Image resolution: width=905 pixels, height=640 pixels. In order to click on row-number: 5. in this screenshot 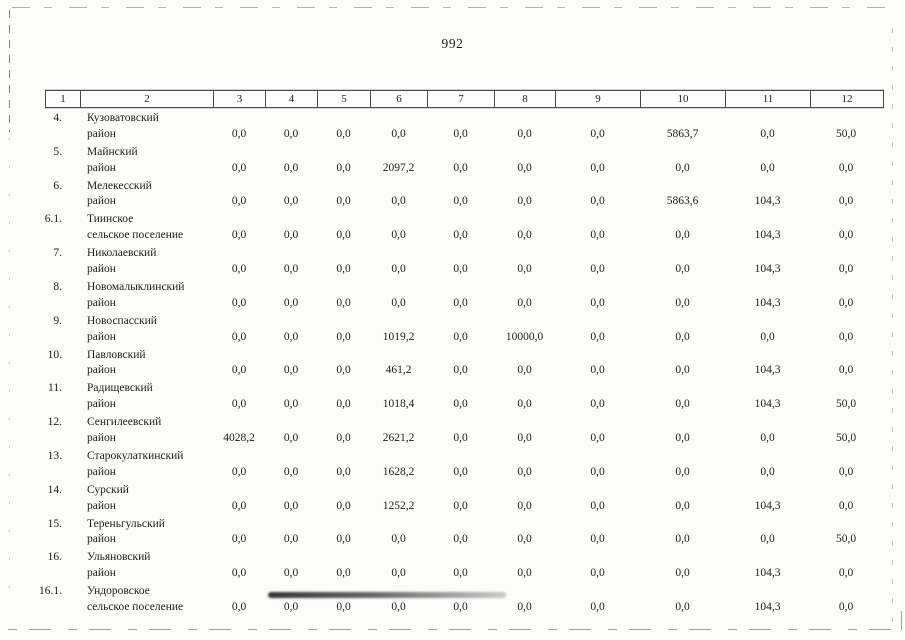, I will do `click(57, 151)`.